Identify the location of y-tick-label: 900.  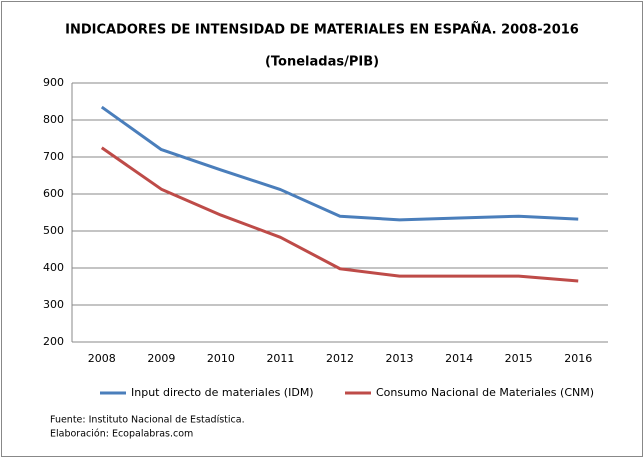
(53, 82).